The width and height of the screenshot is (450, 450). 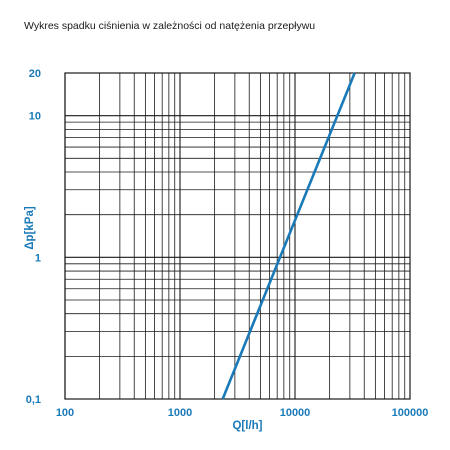 I want to click on y-axis-label: Δp[kPa], so click(x=30, y=228).